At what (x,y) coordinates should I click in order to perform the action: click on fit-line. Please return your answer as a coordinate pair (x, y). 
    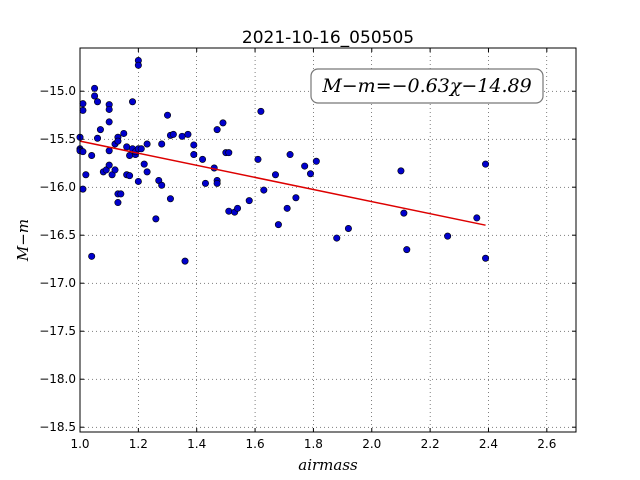
    Looking at the image, I should click on (282, 183).